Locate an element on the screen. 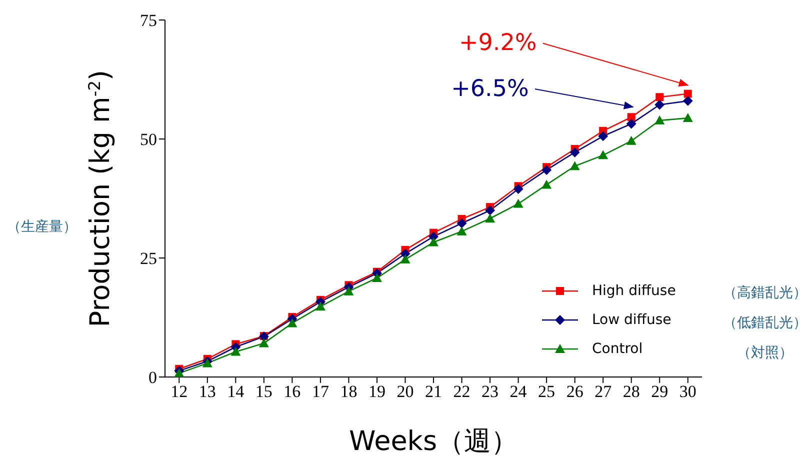 Image resolution: width=812 pixels, height=460 pixels. x-tick-label: 14 is located at coordinates (236, 392).